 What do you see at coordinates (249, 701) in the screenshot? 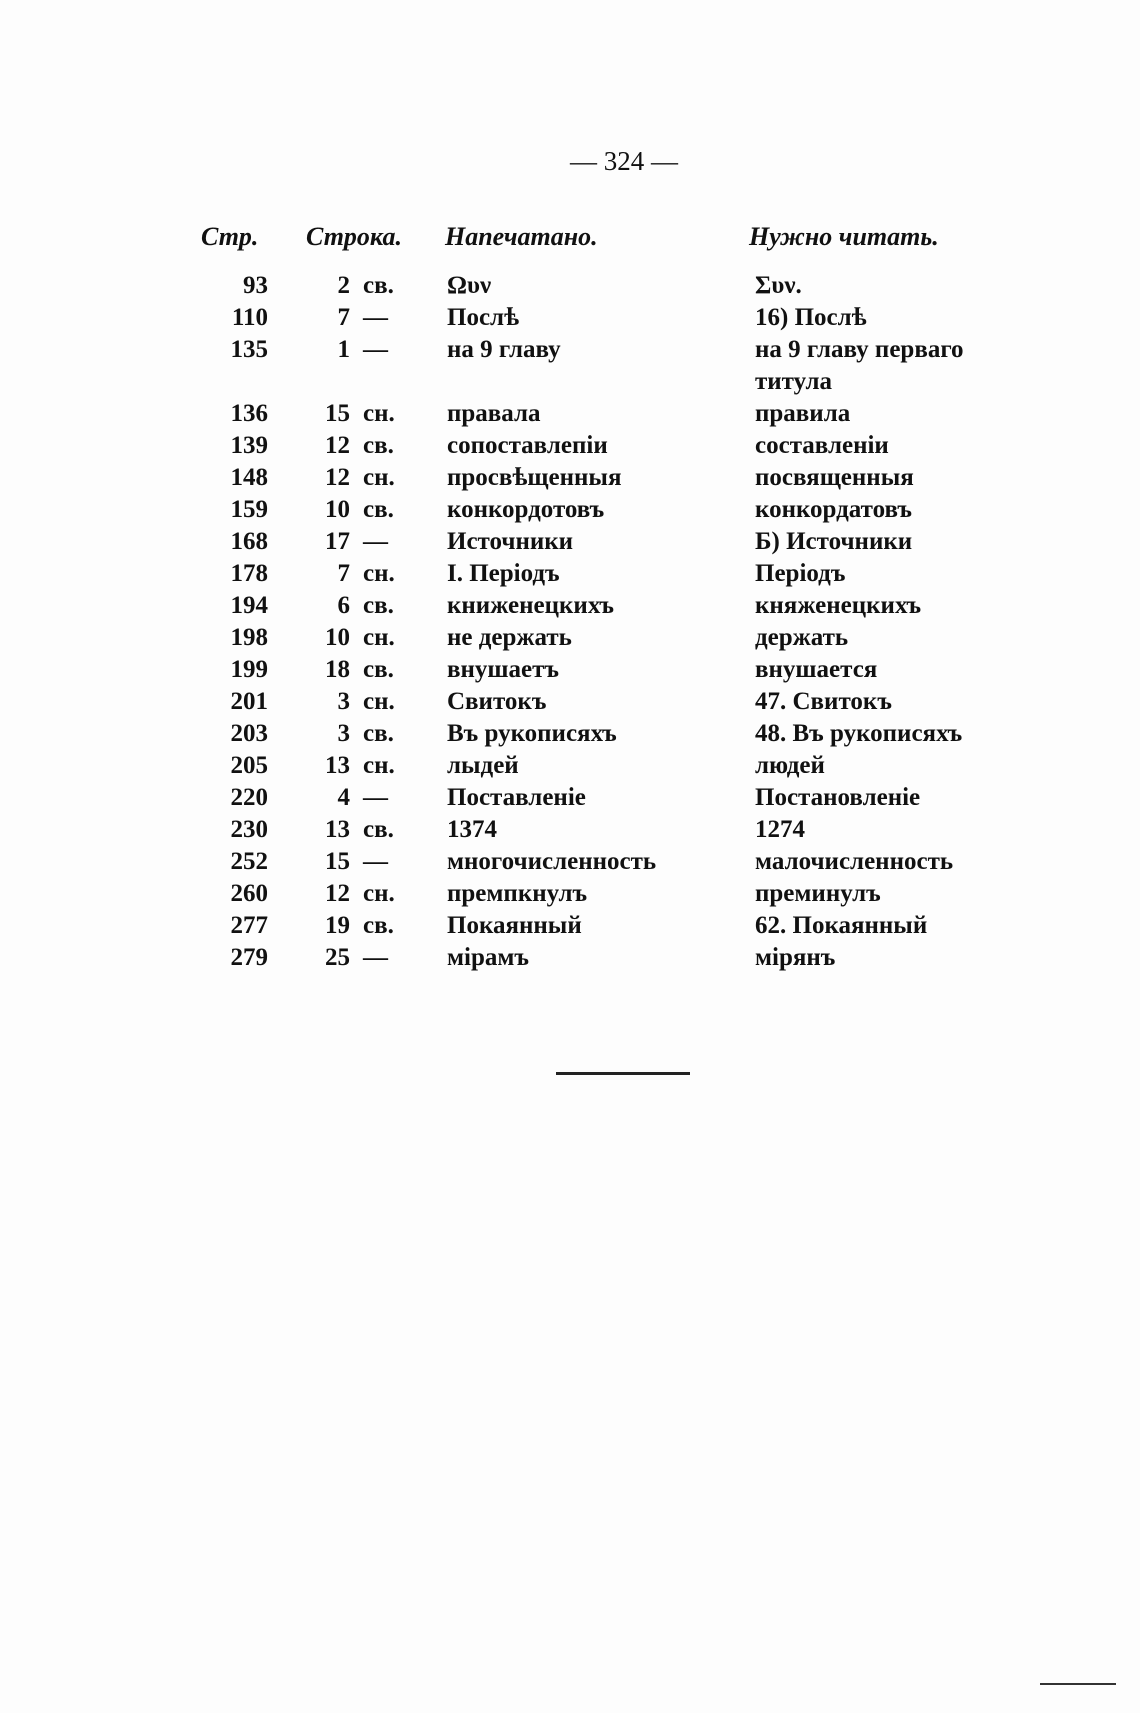
I see `page-cell: 201` at bounding box center [249, 701].